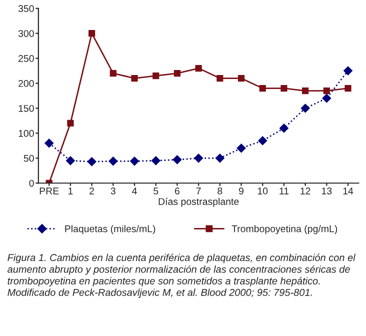 This screenshot has width=366, height=336. Describe the element at coordinates (327, 191) in the screenshot. I see `x-tick-label: 13` at that location.